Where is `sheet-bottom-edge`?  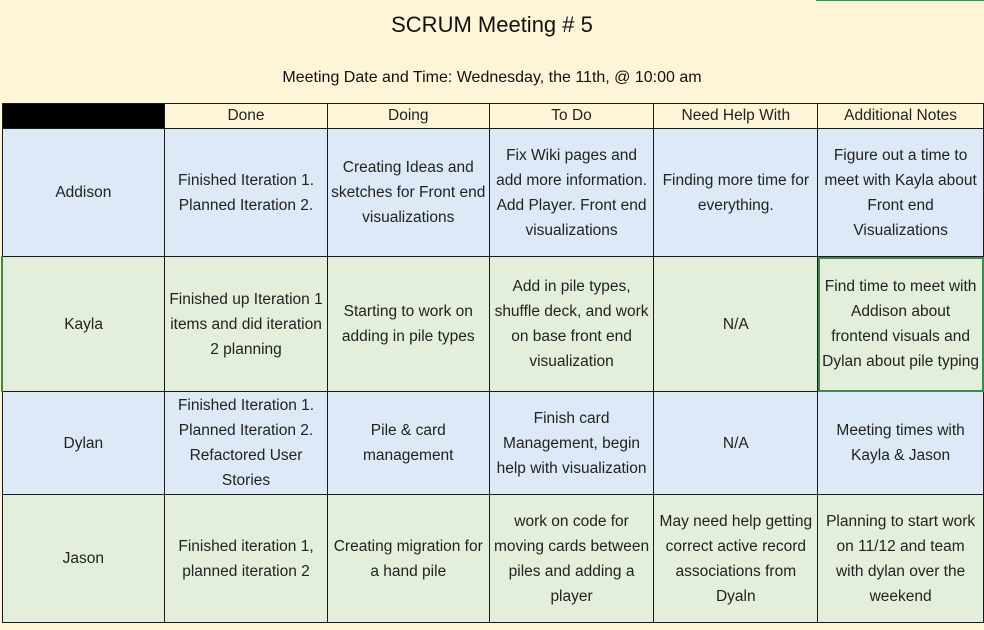
sheet-bottom-edge is located at coordinates (492, 626).